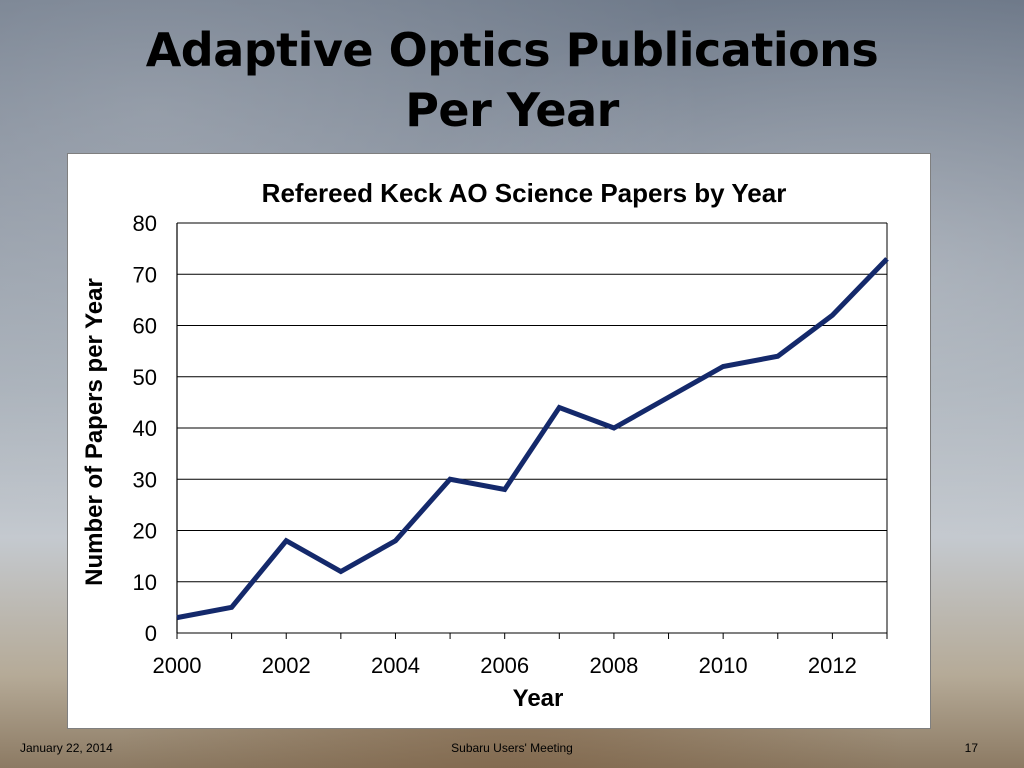 The height and width of the screenshot is (768, 1024). Describe the element at coordinates (94, 432) in the screenshot. I see `y-axis-label: Number of Papers per Year` at that location.